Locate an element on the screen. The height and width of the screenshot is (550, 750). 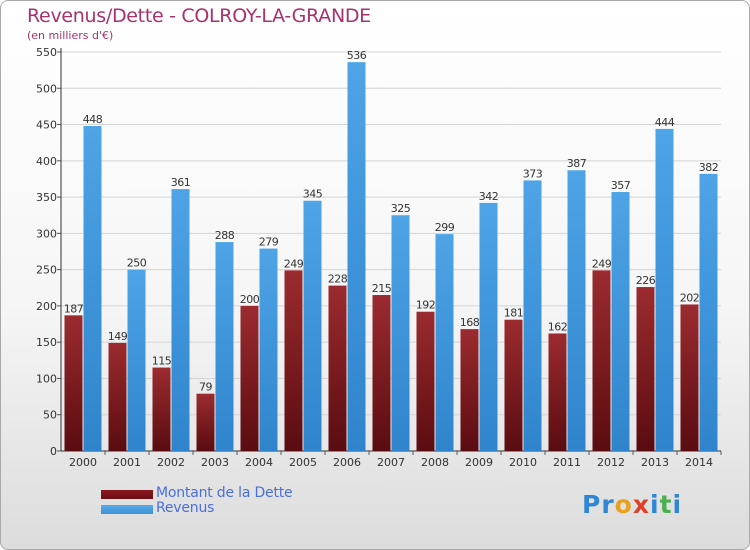
data-label-revenus: 387 is located at coordinates (577, 163).